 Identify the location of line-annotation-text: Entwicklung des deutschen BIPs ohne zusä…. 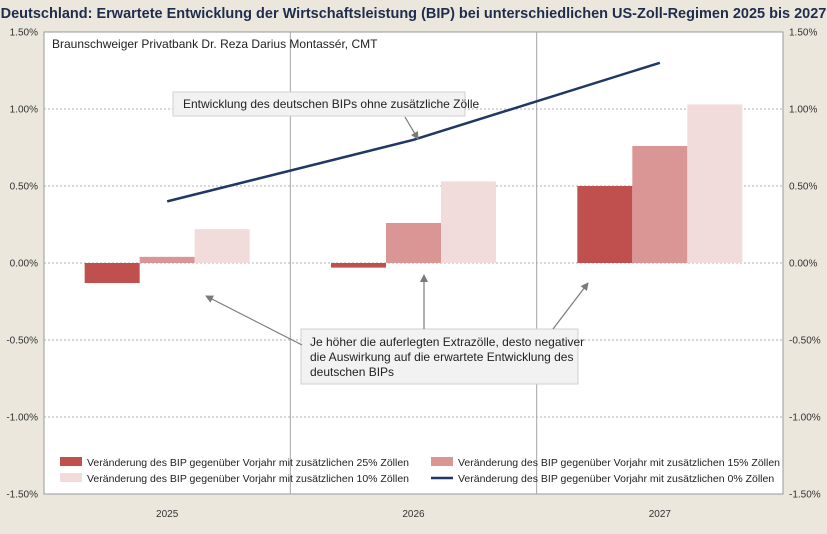
(331, 104).